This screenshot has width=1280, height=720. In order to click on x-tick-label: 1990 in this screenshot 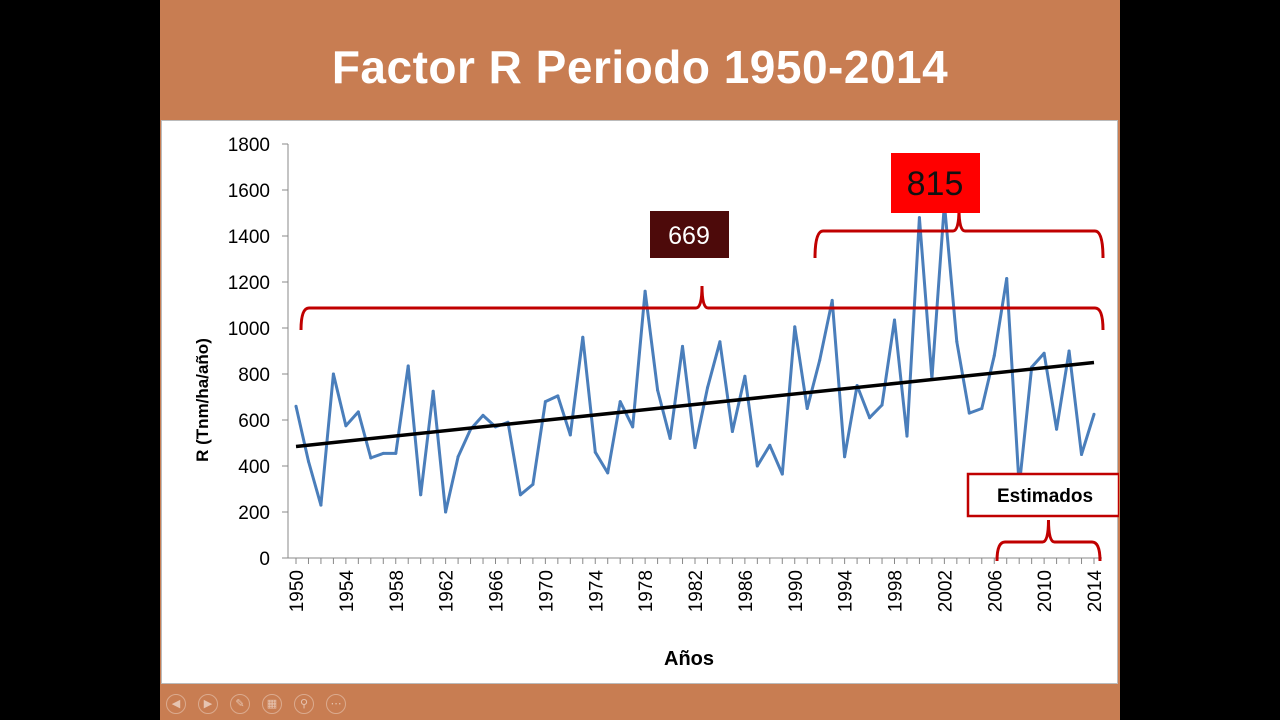, I will do `click(796, 591)`.